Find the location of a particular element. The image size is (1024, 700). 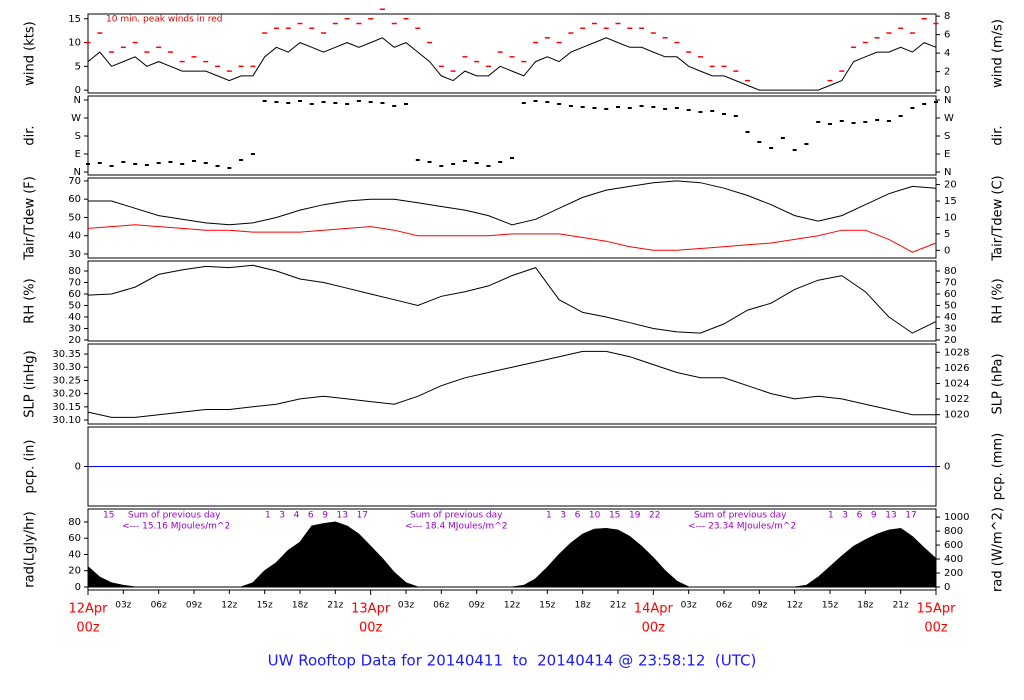

y-axis-title: Tair/Tdew (F) is located at coordinates (30, 218).